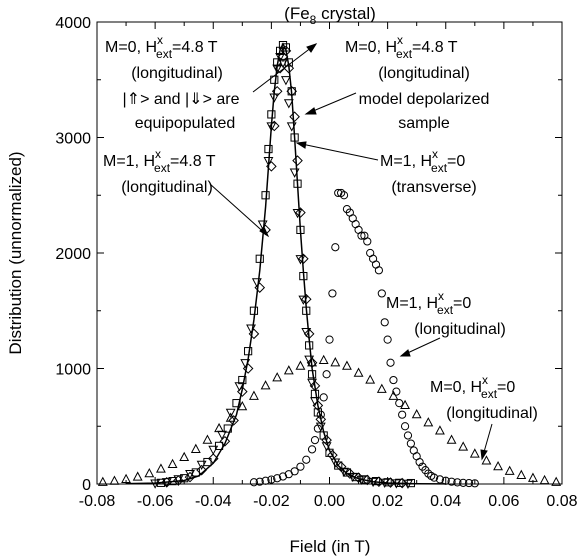 The width and height of the screenshot is (584, 559). Describe the element at coordinates (472, 387) in the screenshot. I see `annotation-a6-line1: M=0, Hx ext=0` at that location.